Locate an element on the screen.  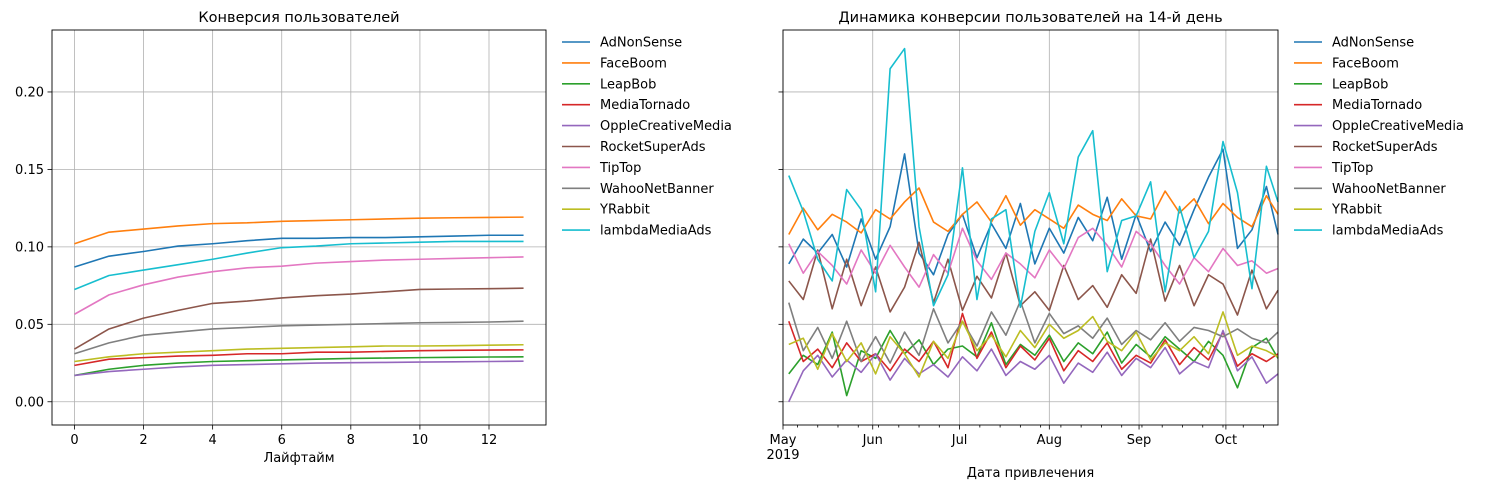
x-tick-label-line: May is located at coordinates (783, 440).